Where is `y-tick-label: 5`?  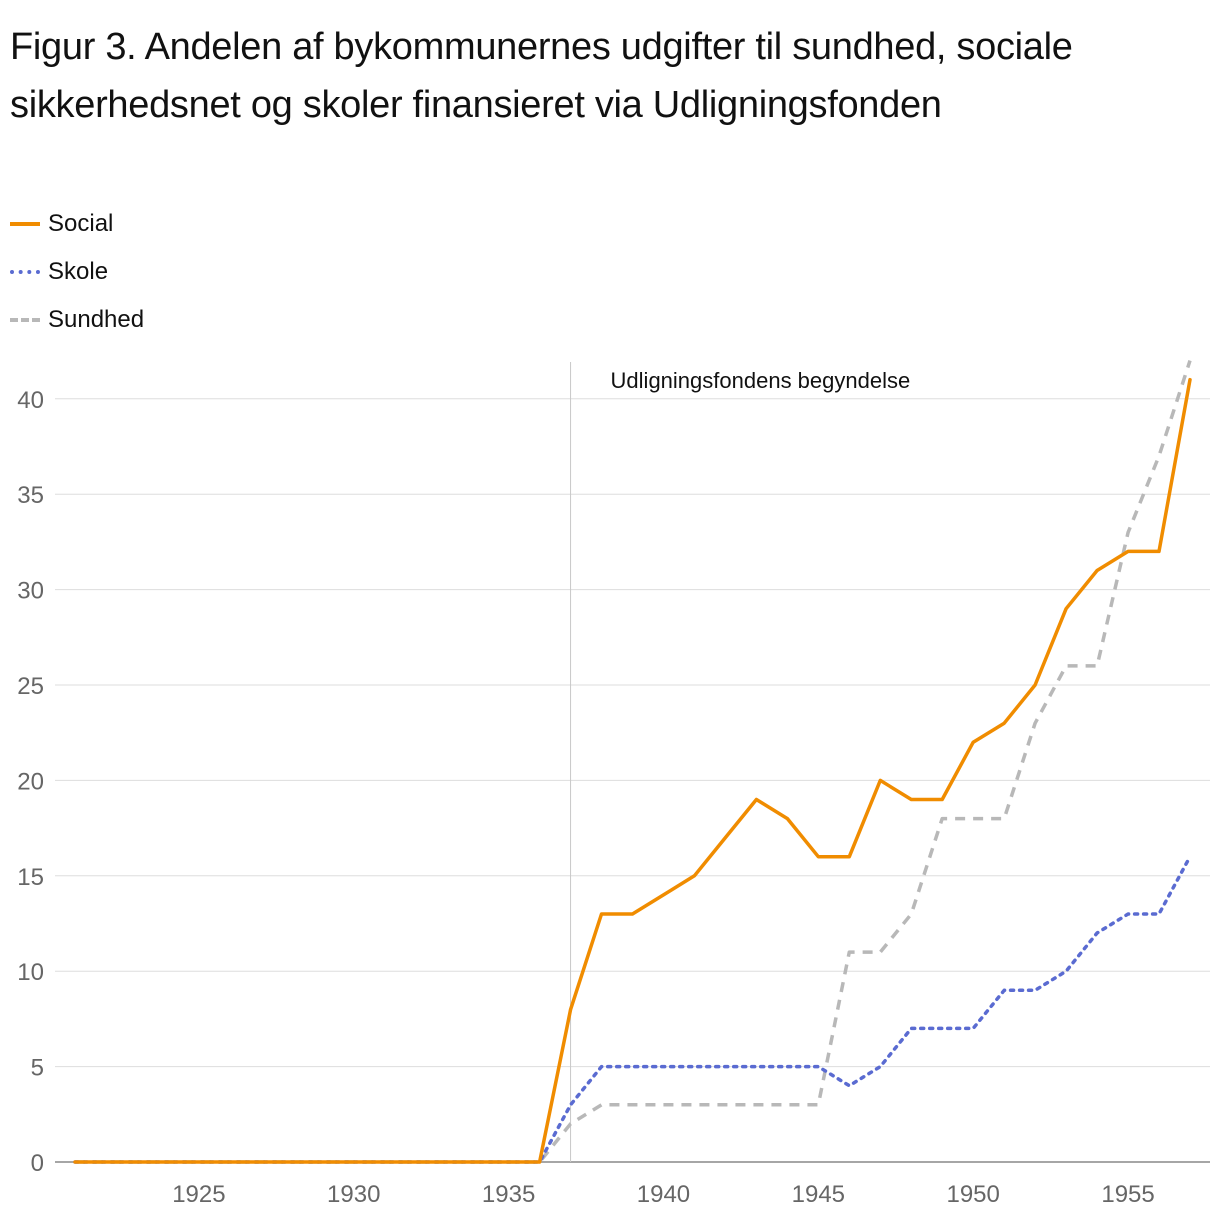 y-tick-label: 5 is located at coordinates (37, 1068).